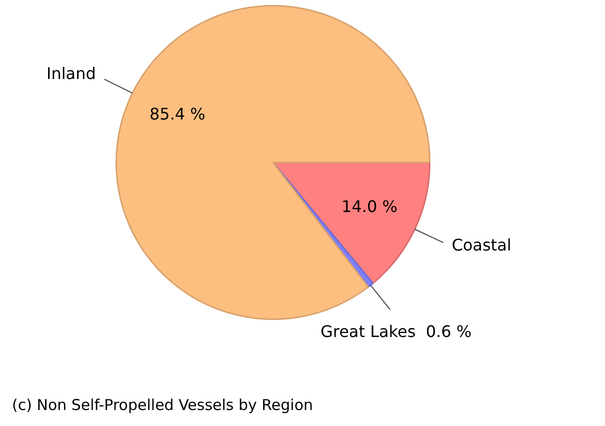 The width and height of the screenshot is (605, 426). I want to click on slice-label: Inland, so click(71, 74).